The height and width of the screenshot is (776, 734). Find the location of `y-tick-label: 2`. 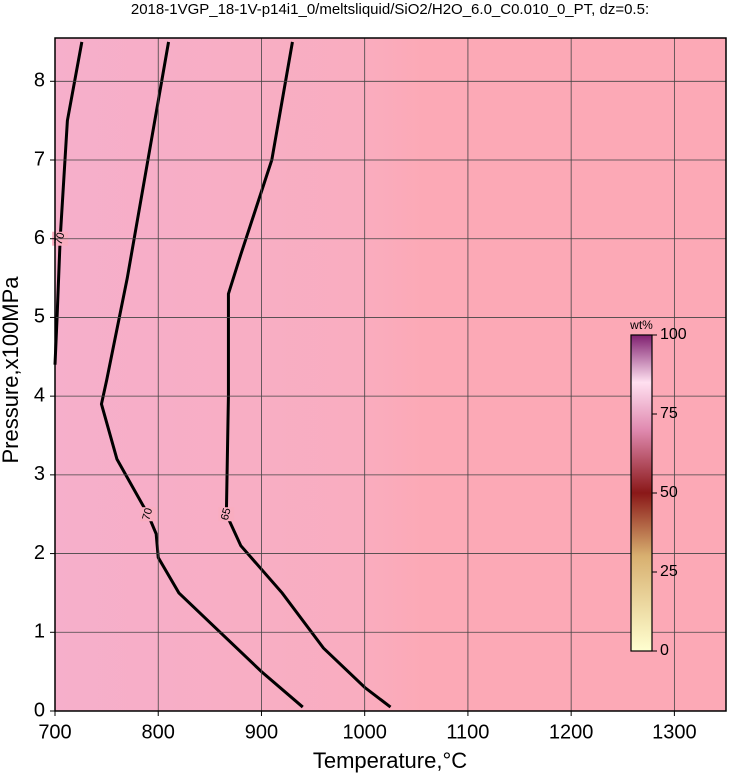

y-tick-label: 2 is located at coordinates (39, 553).